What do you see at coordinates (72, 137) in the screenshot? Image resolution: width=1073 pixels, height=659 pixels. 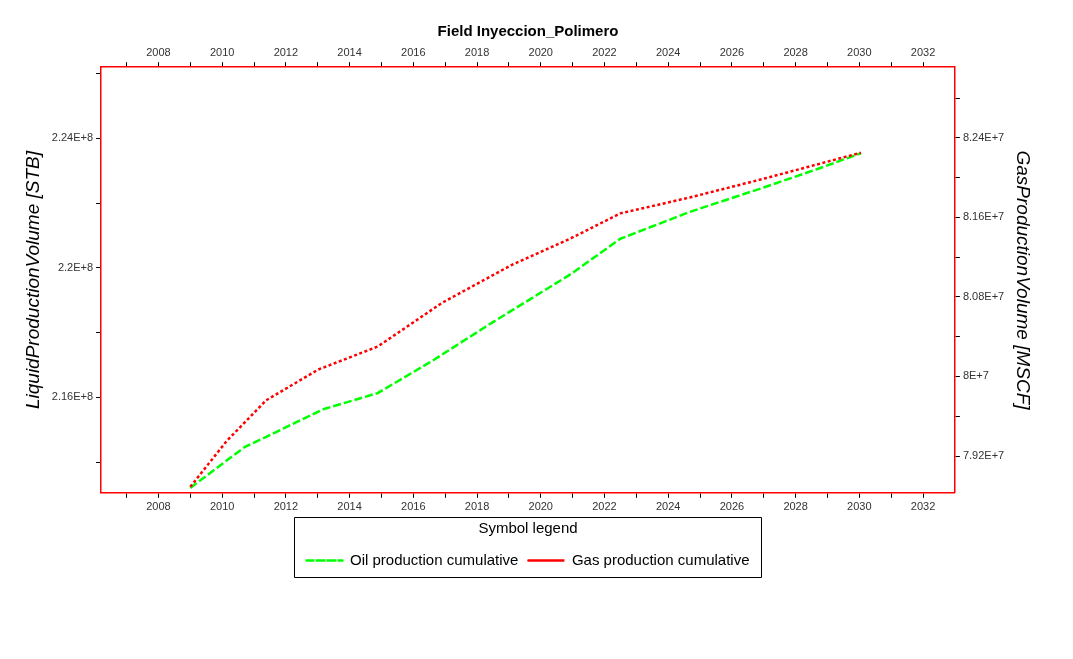 I see `y-tick-label: 2.24E+8` at bounding box center [72, 137].